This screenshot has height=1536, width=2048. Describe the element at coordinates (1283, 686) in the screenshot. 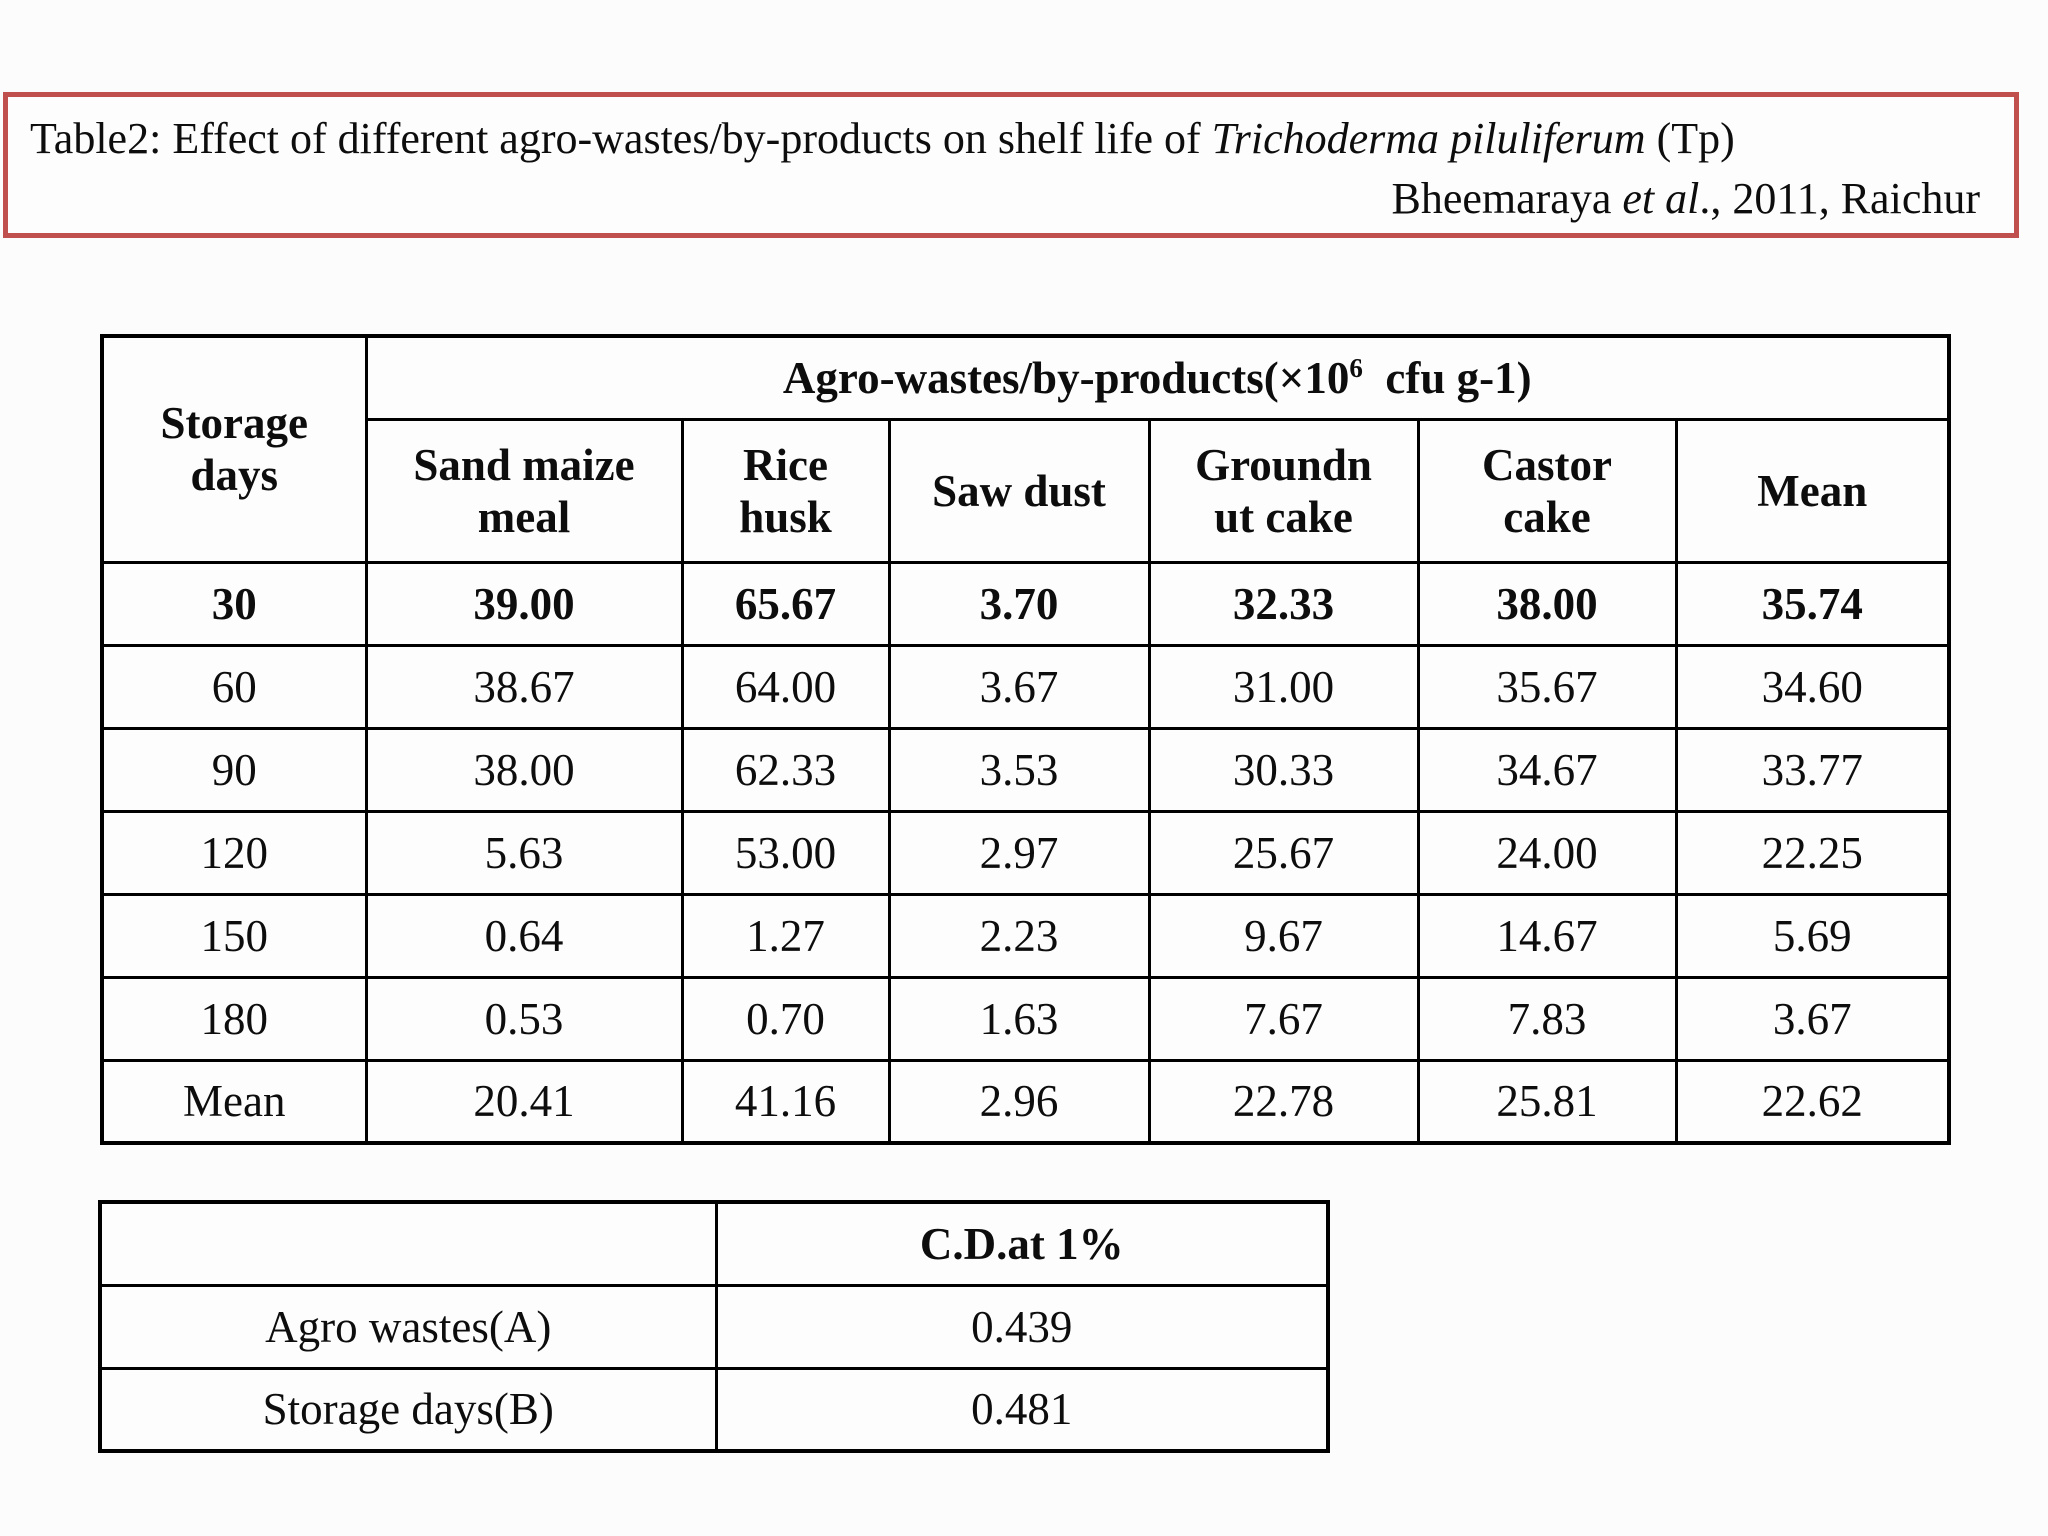

I see `cell-groundnut: 31.00` at that location.